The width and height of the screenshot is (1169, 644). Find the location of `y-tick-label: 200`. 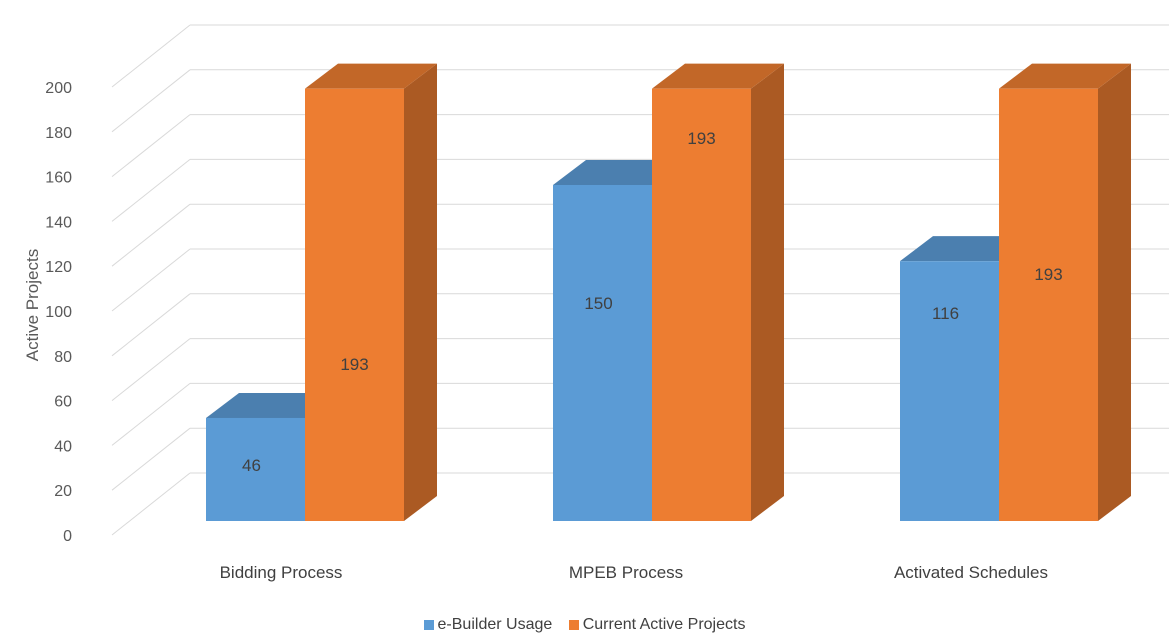

y-tick-label: 200 is located at coordinates (58, 88).